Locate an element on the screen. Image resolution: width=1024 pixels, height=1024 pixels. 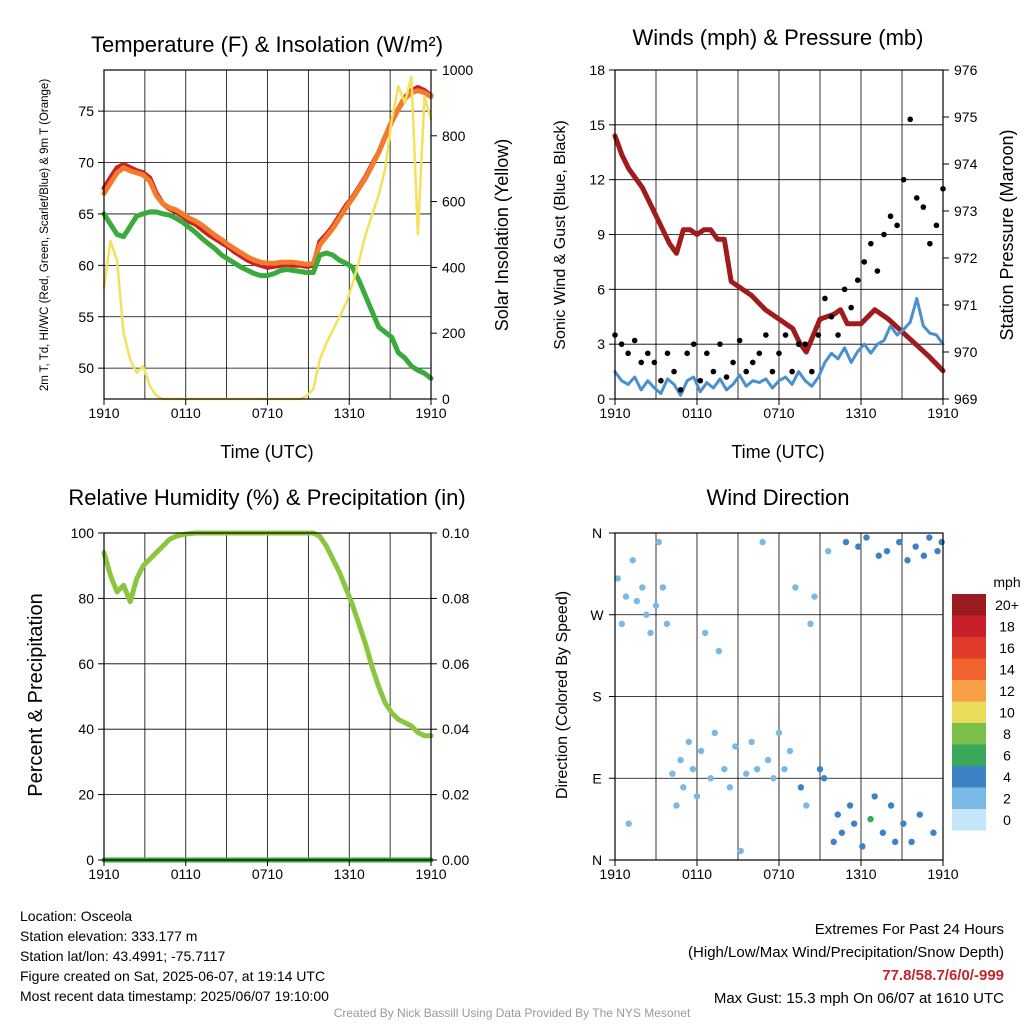
y-tick-label: E is located at coordinates (596, 778).